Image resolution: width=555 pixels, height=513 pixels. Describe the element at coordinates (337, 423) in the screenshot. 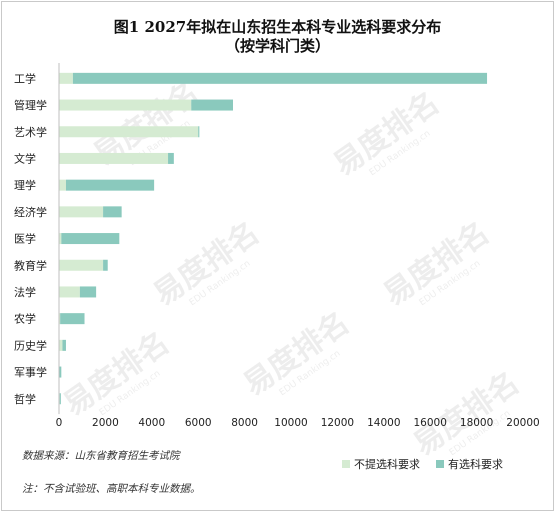

I see `x-tick-label: 12000` at that location.